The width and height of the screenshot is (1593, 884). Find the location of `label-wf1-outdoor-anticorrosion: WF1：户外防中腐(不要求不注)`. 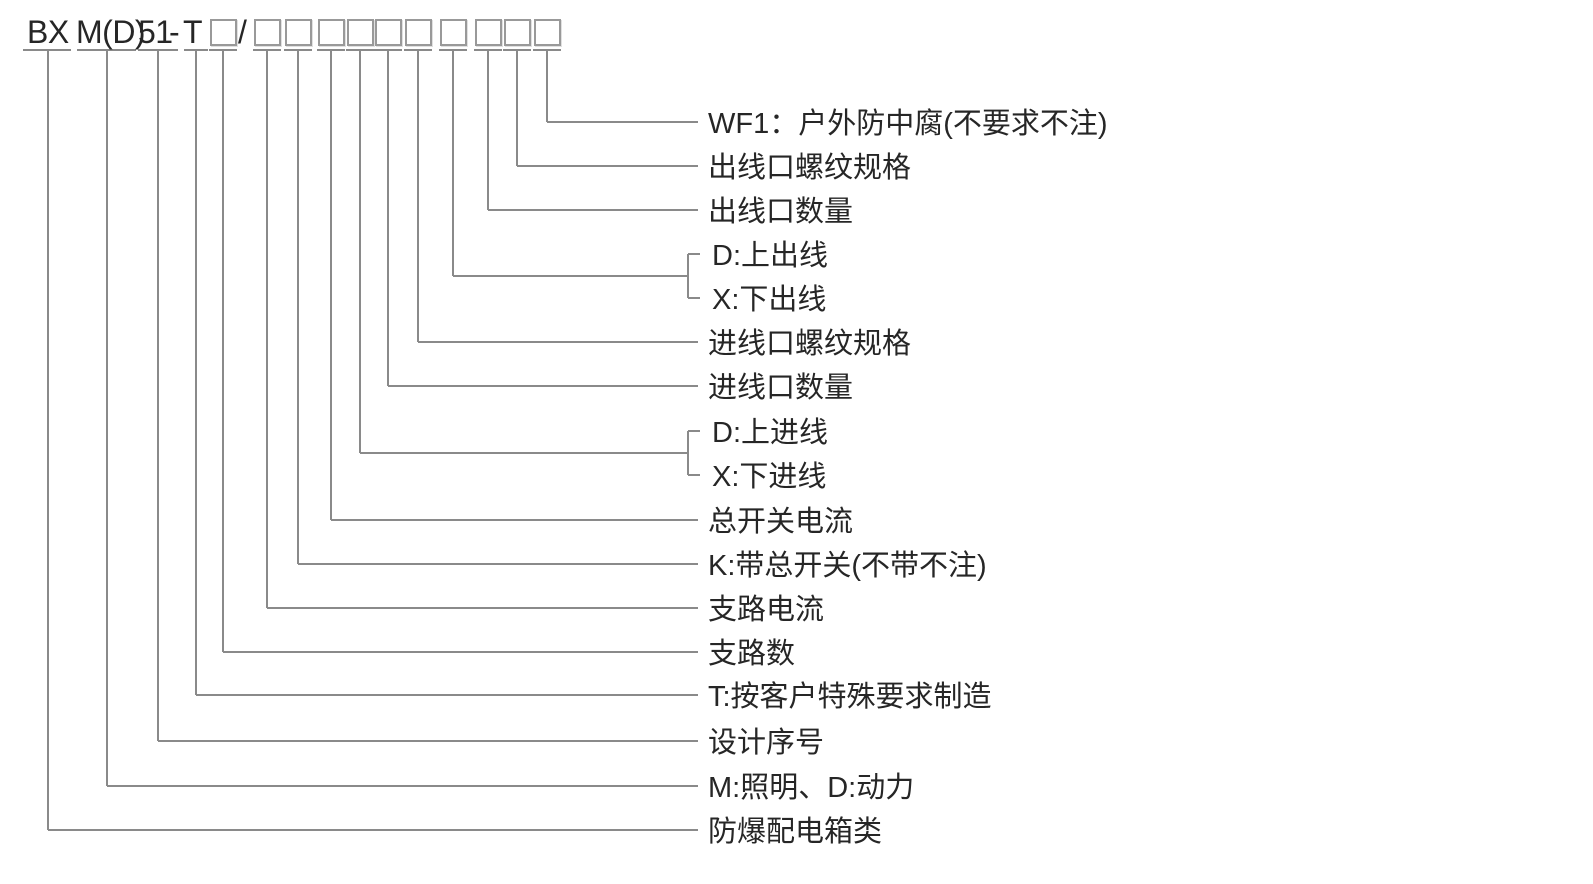

label-wf1-outdoor-anticorrosion: WF1：户外防中腐(不要求不注) is located at coordinates (908, 124).